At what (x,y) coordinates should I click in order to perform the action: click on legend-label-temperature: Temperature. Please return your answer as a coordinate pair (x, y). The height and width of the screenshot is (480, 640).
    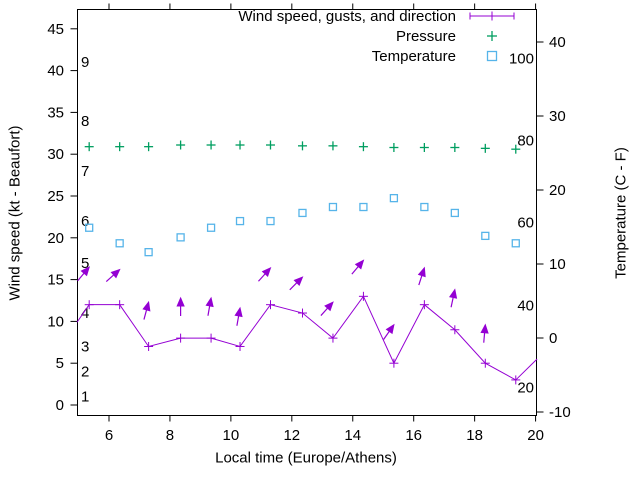
    Looking at the image, I should click on (413, 56).